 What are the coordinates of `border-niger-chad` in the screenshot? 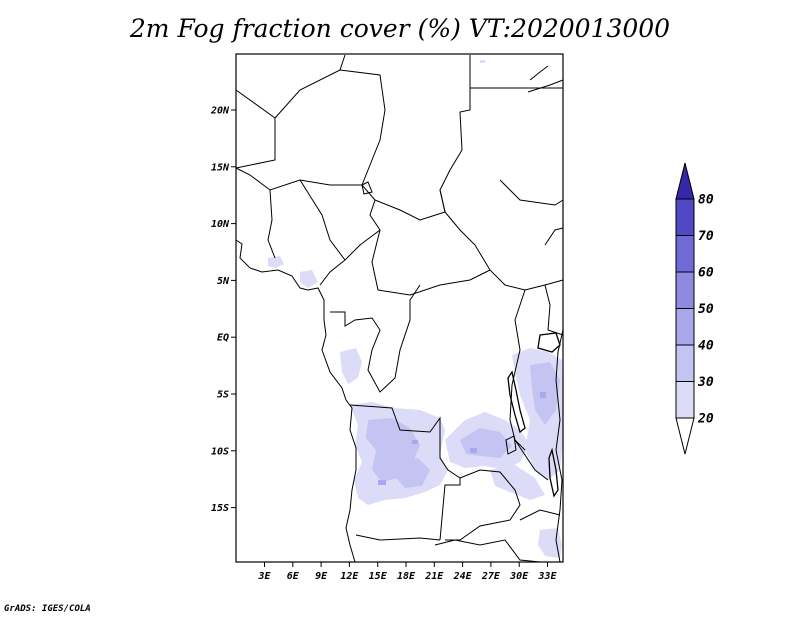 It's located at (308, 226).